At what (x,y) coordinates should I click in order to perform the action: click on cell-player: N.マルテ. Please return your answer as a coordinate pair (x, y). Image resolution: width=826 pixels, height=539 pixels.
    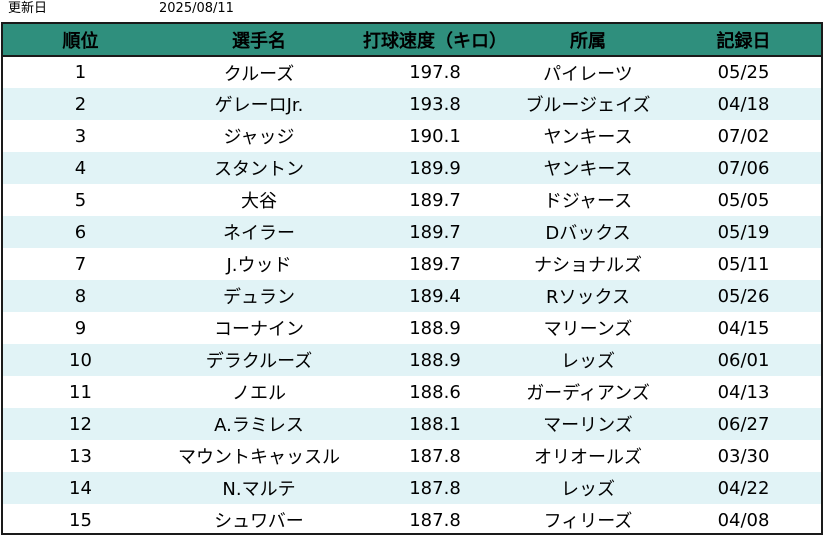
    Looking at the image, I should click on (259, 489).